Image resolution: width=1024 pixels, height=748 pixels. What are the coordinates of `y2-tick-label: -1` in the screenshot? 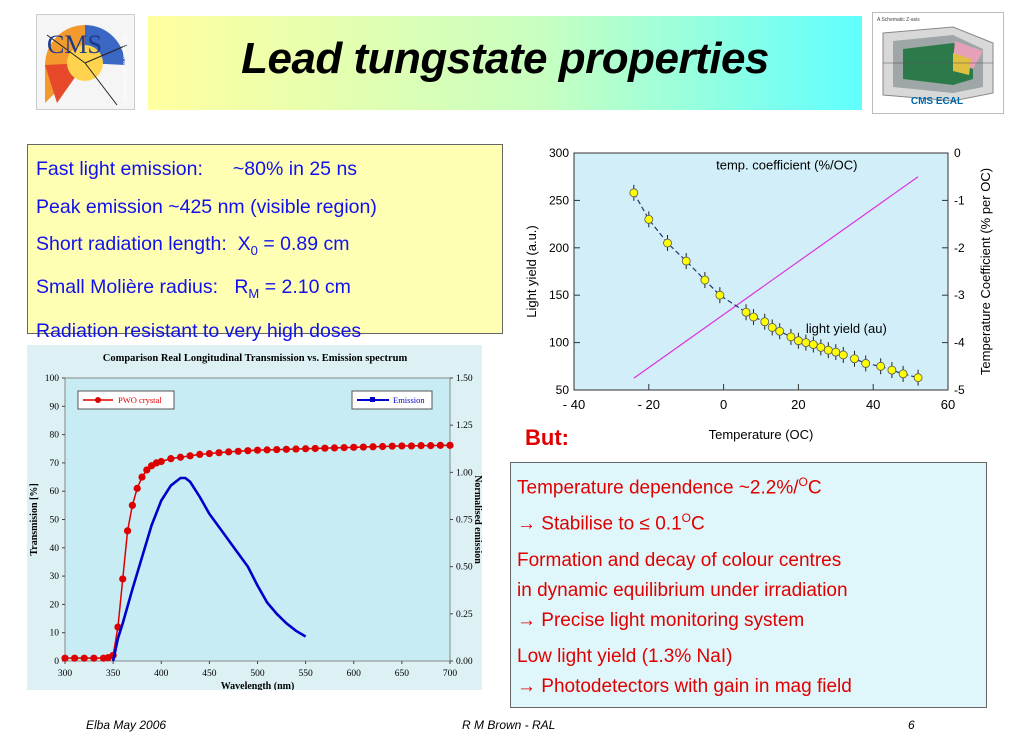 It's located at (959, 200).